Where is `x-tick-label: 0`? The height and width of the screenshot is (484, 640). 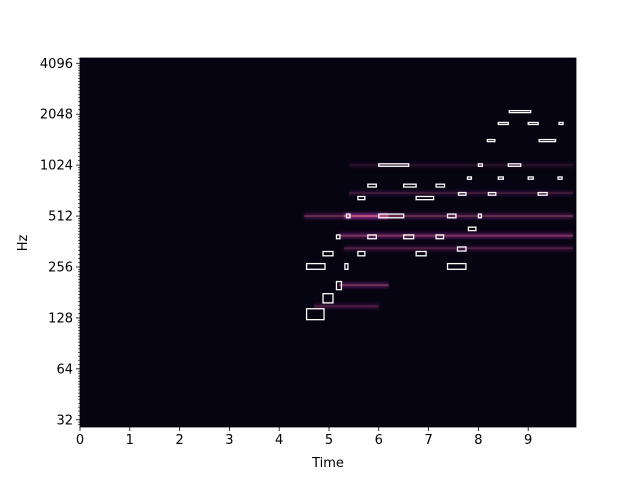 x-tick-label: 0 is located at coordinates (80, 440).